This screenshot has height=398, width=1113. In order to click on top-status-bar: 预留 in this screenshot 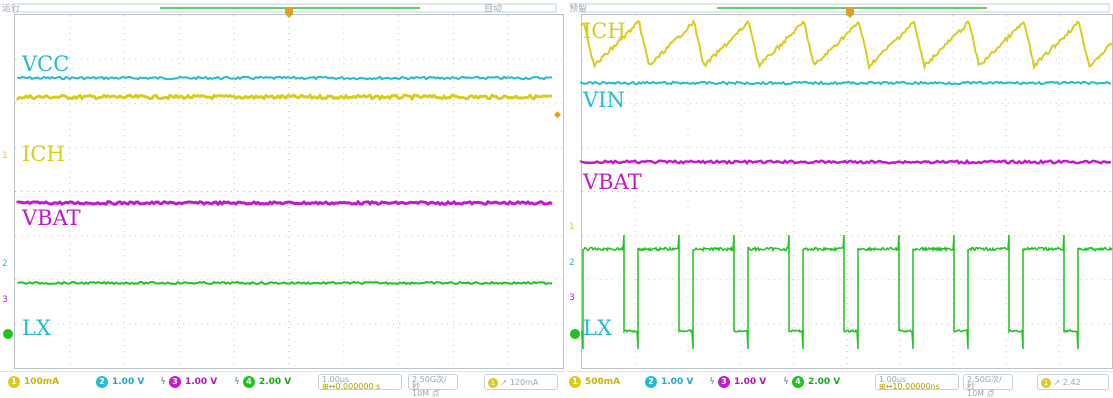, I will do `click(840, 7)`.